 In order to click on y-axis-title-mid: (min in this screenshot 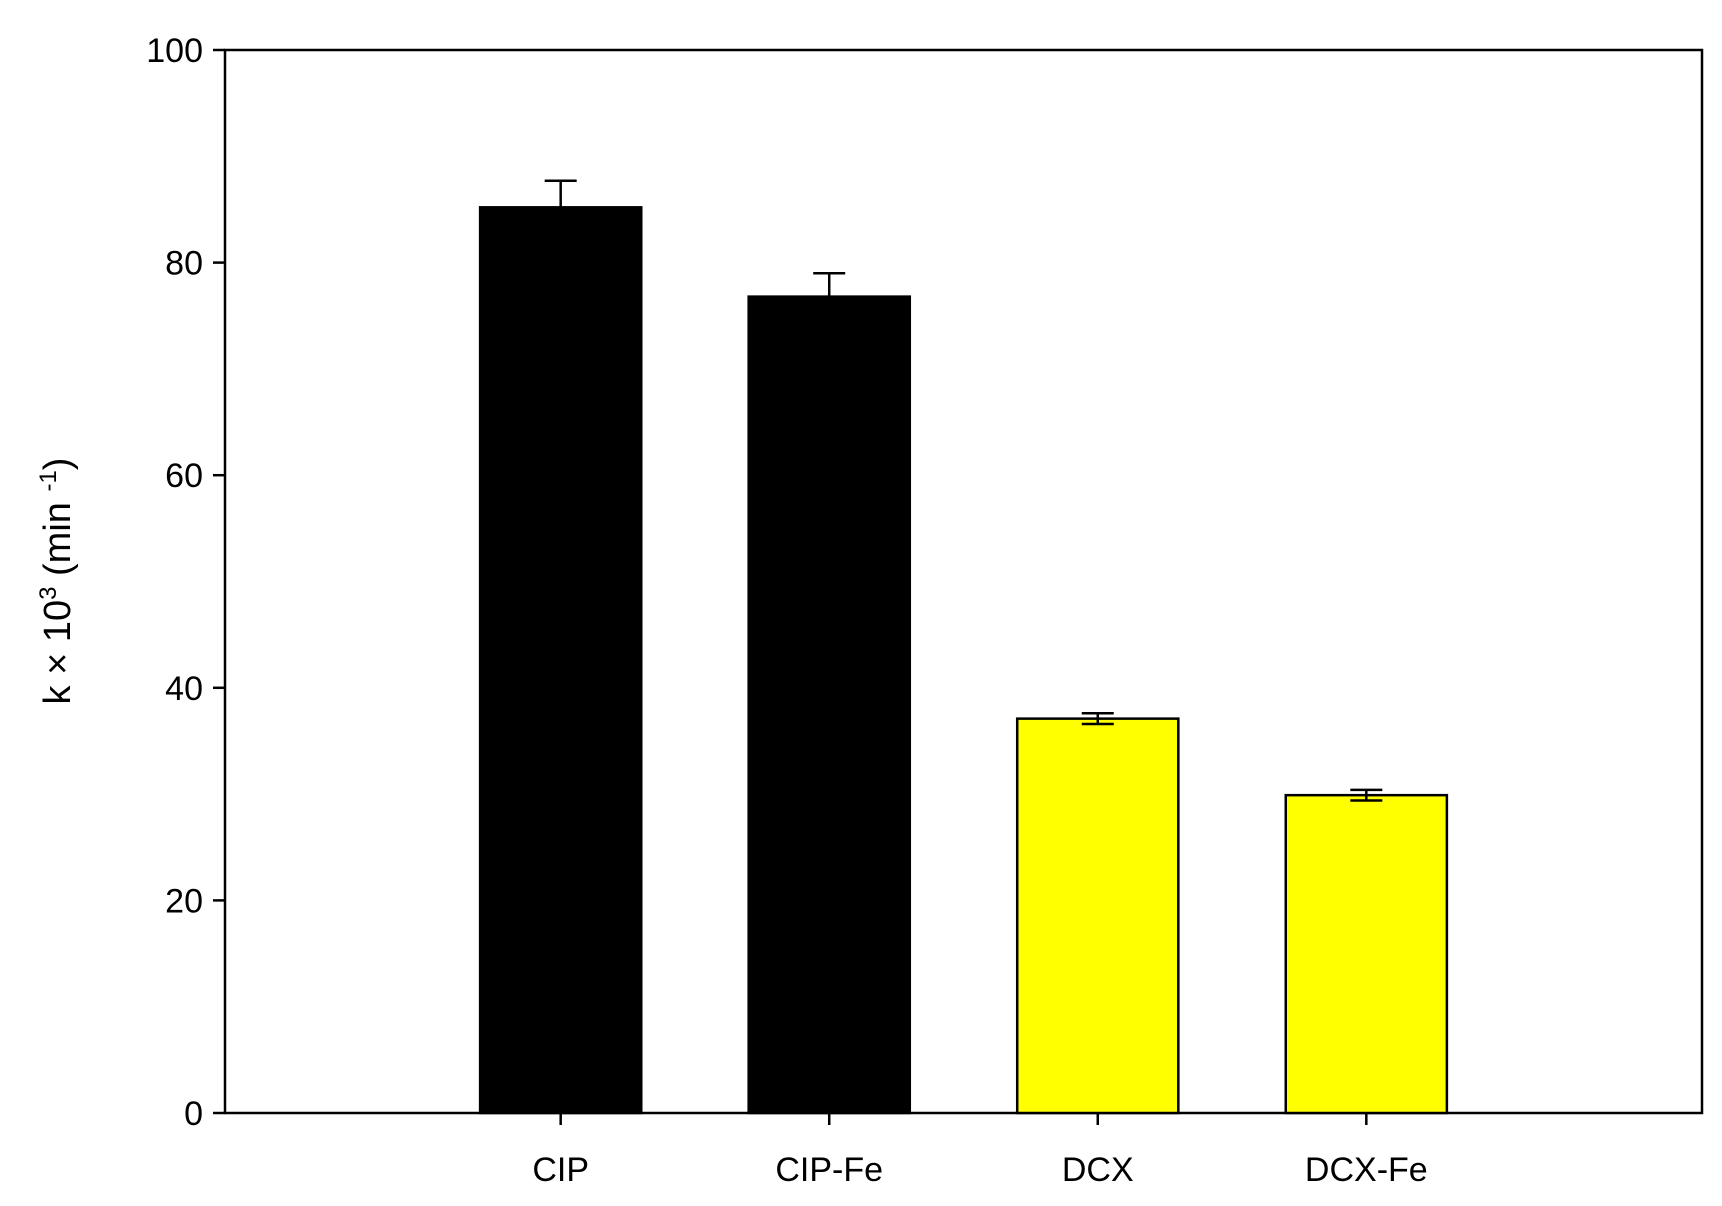, I will do `click(58, 539)`.